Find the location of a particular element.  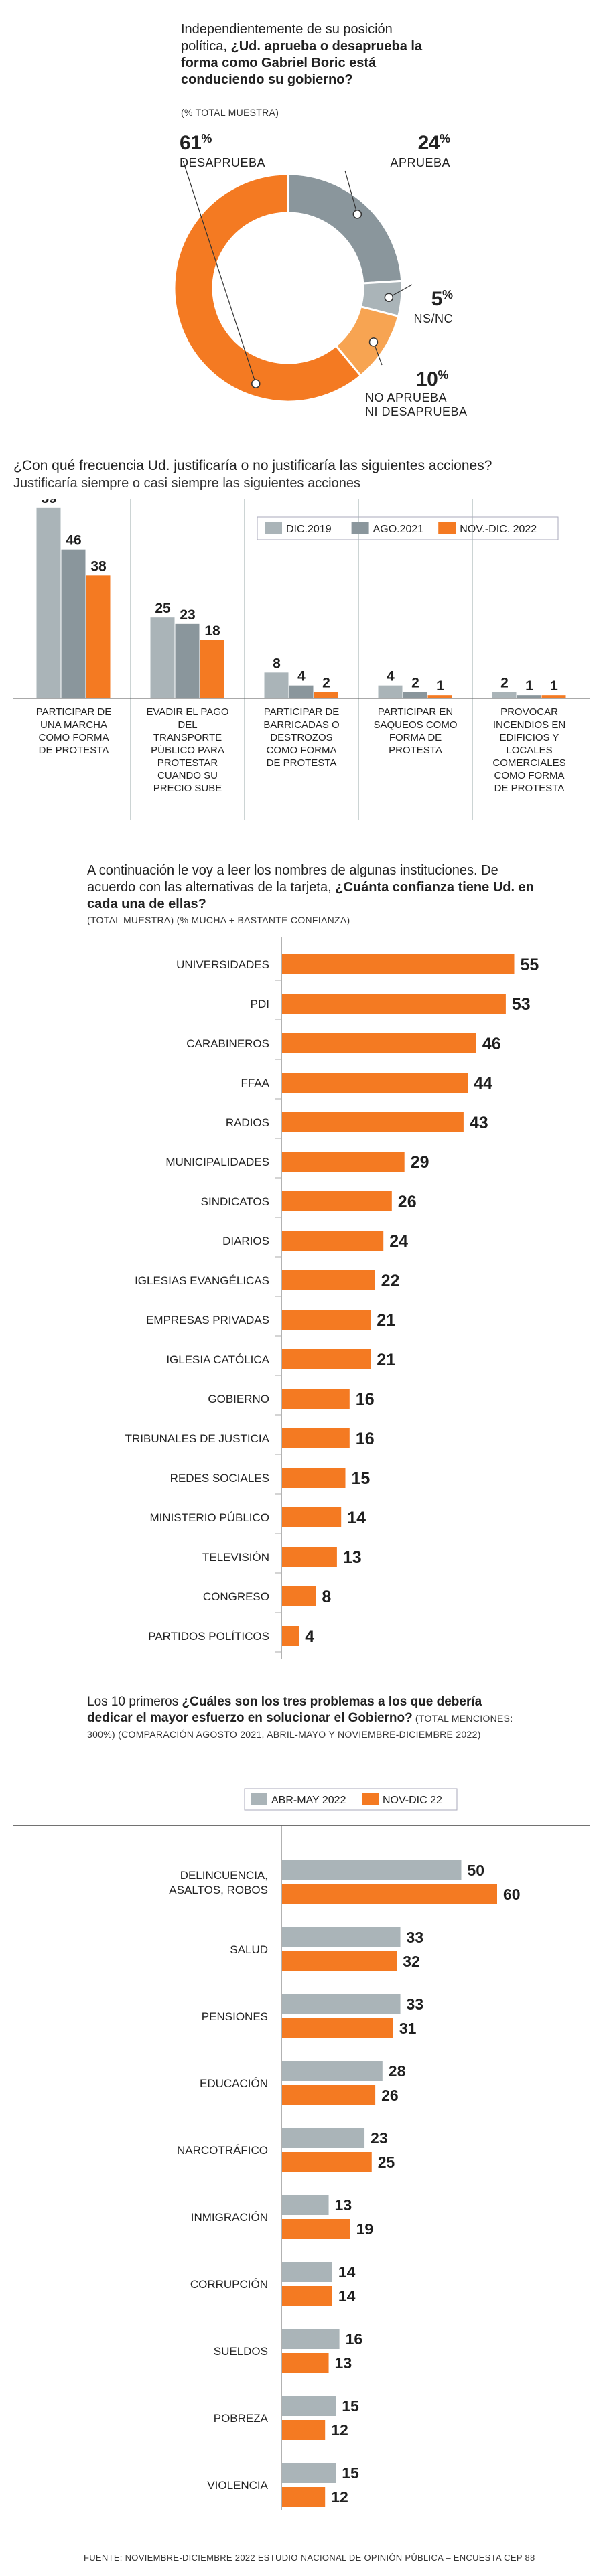

trust-category-4: RADIOS is located at coordinates (248, 1122).